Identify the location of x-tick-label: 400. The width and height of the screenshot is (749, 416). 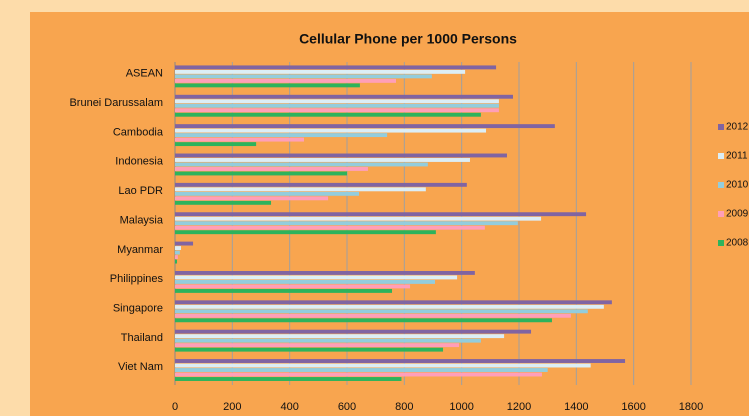
(289, 407).